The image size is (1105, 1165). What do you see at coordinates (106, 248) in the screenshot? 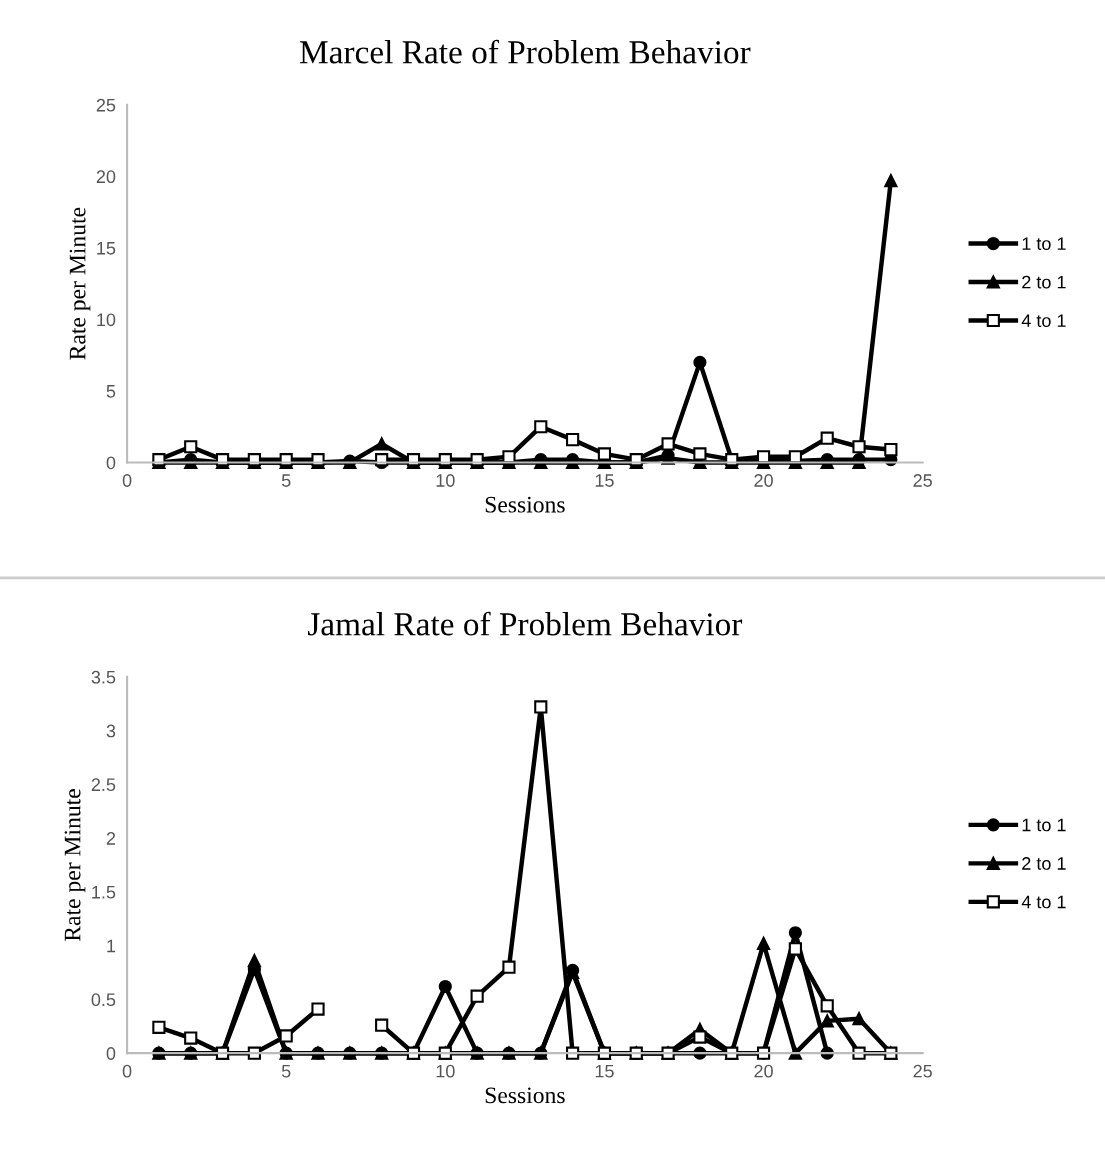
I see `y-tick-label: 15` at bounding box center [106, 248].